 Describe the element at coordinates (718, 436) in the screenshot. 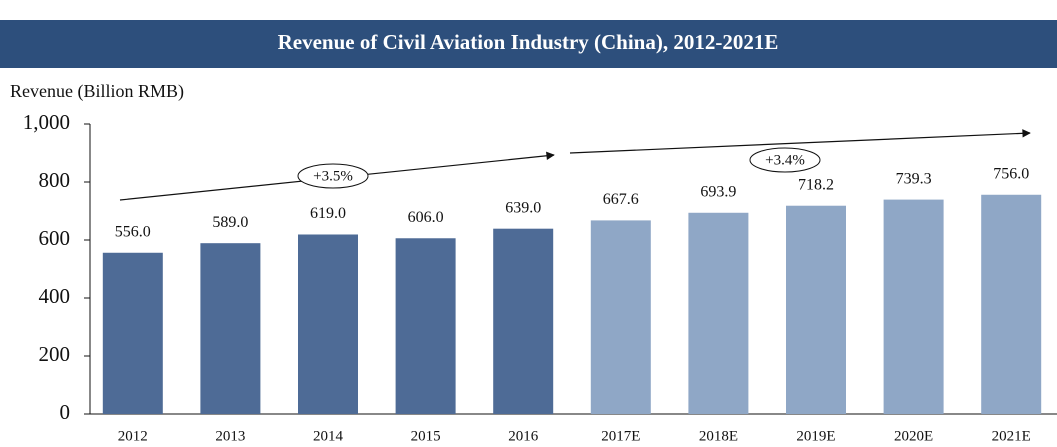

I see `x-tick-label: 2018E` at that location.